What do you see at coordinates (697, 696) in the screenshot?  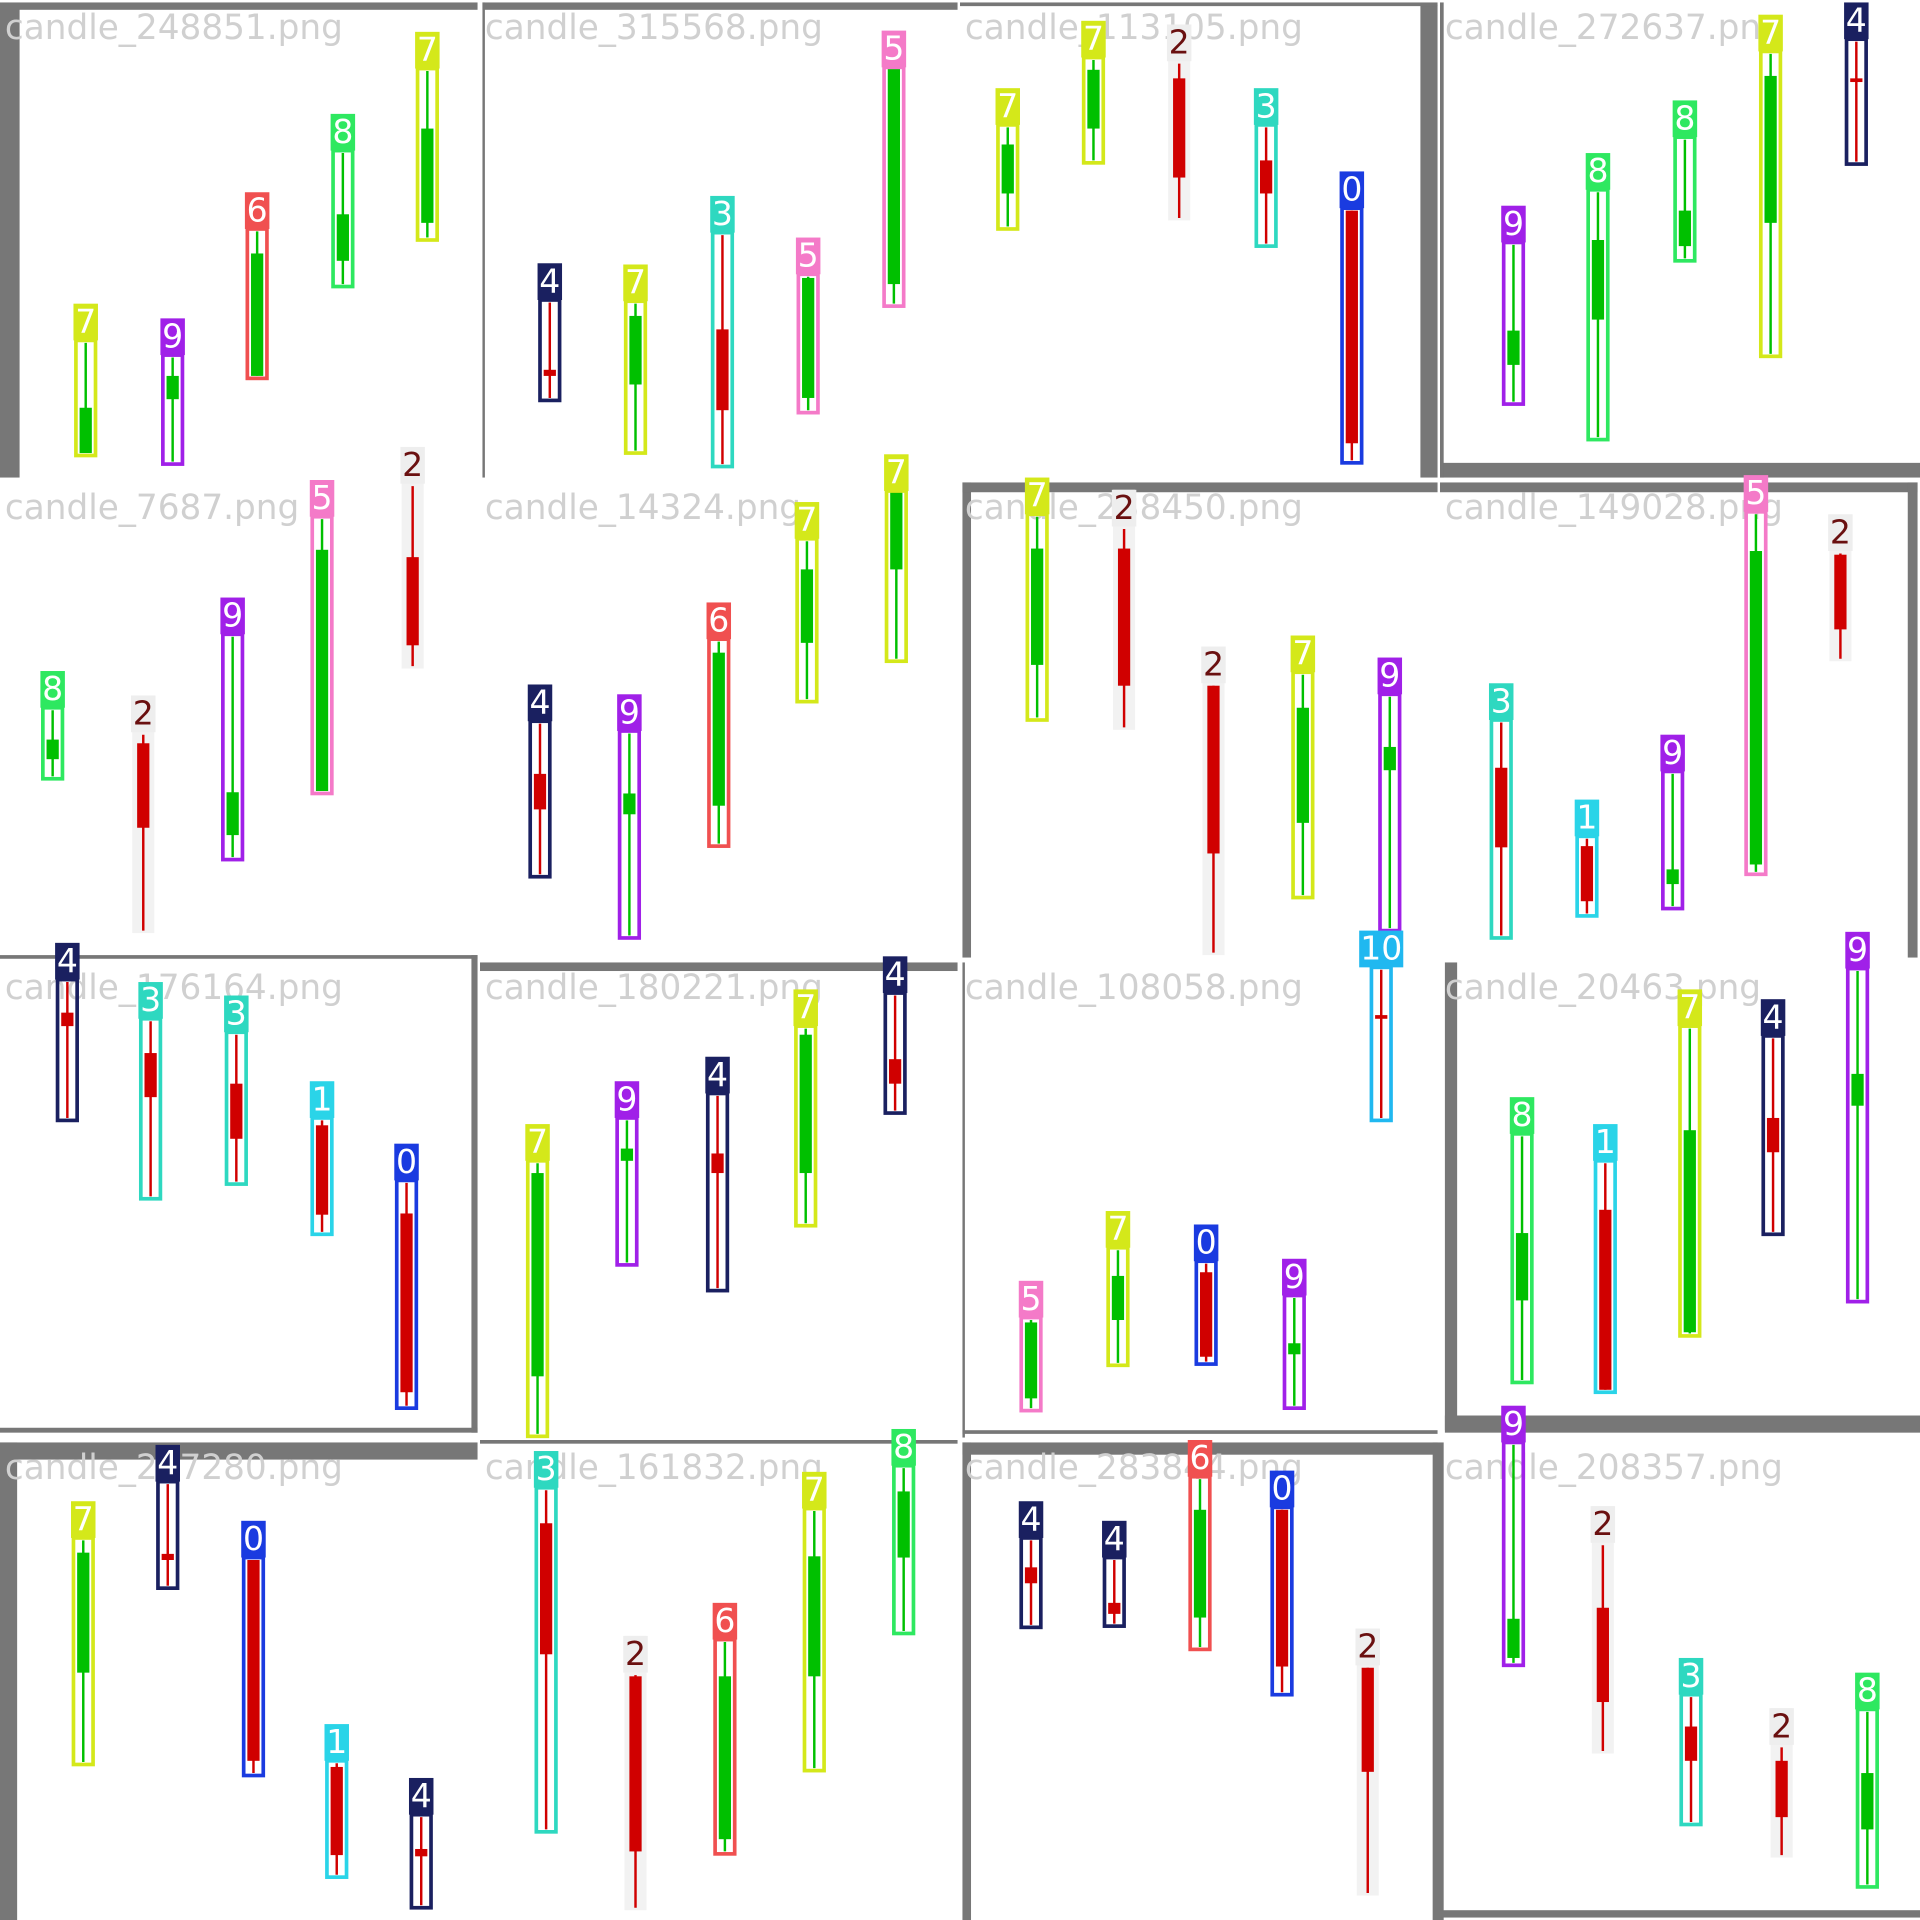 I see `tile: candle_14324.png 4 9 6 7 7` at bounding box center [697, 696].